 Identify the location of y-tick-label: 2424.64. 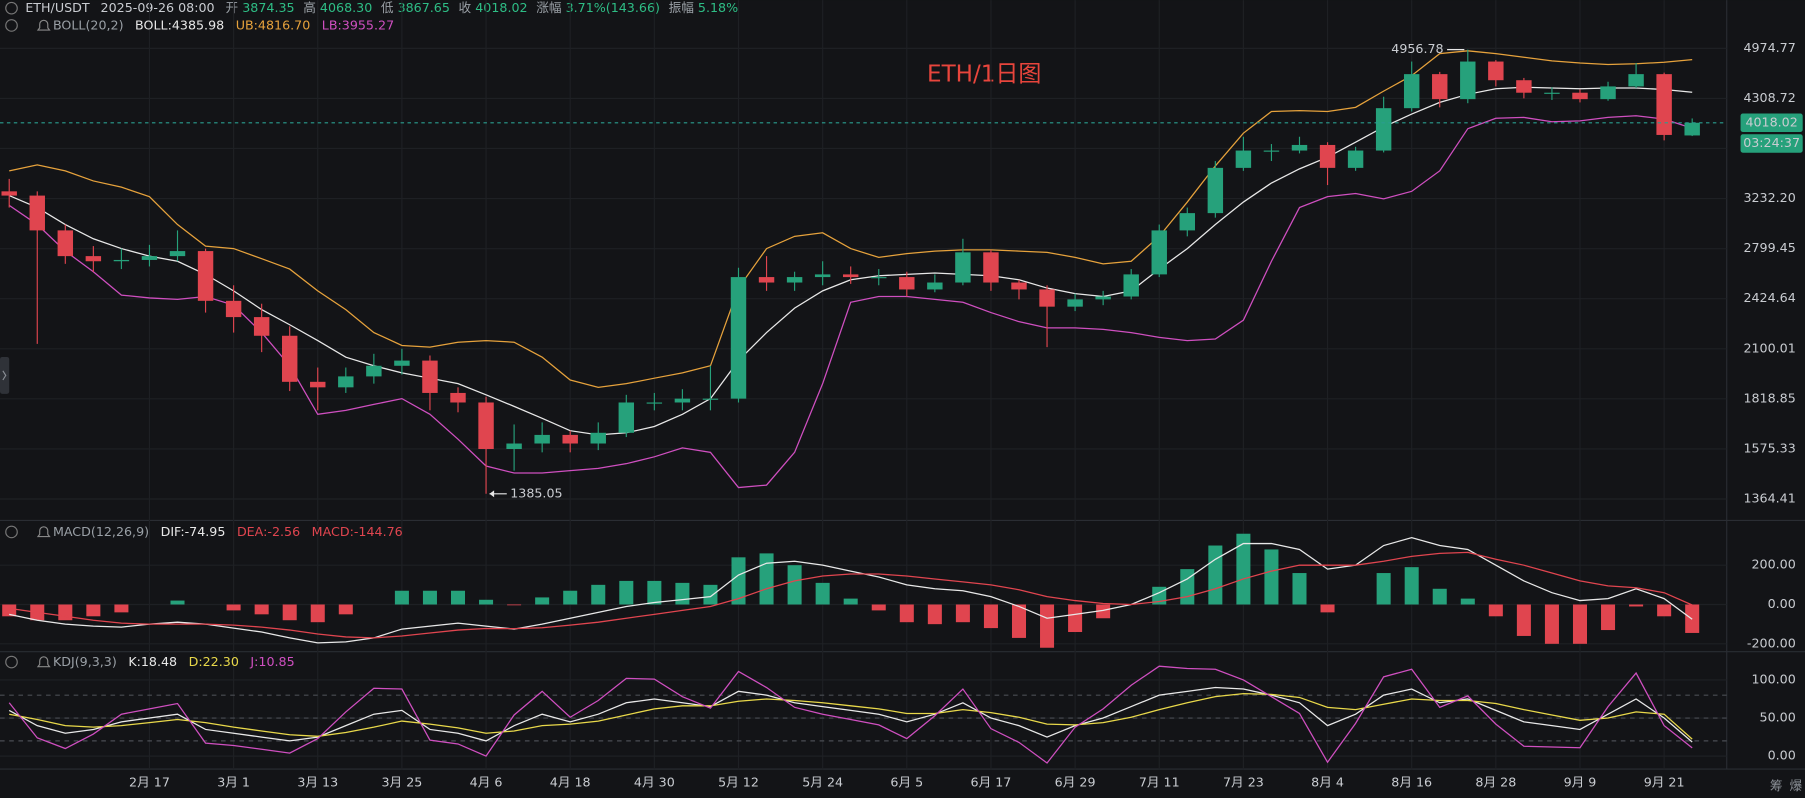
(1769, 297).